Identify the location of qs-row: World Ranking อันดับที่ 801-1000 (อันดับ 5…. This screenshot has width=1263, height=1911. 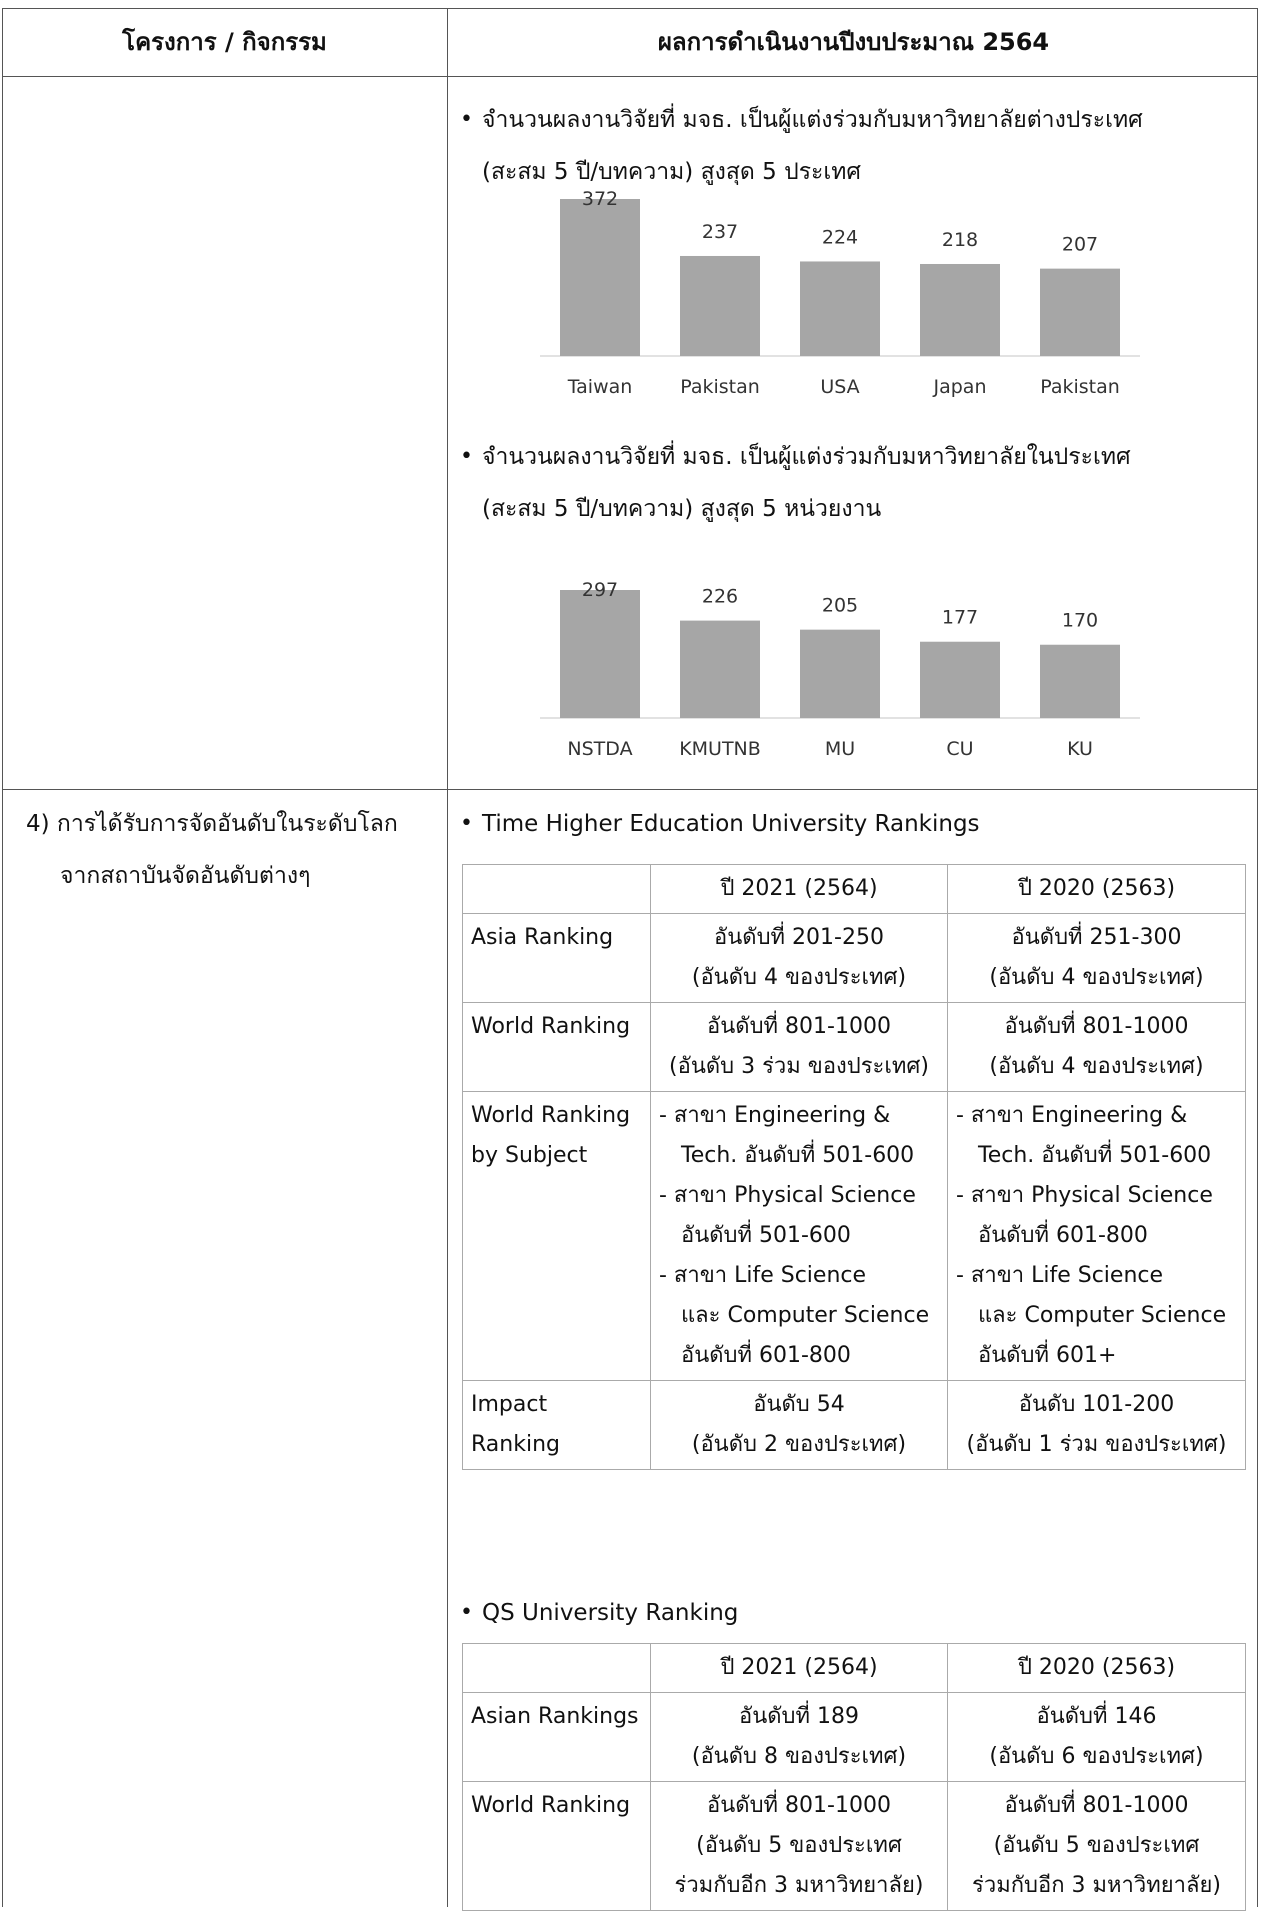
(854, 1846).